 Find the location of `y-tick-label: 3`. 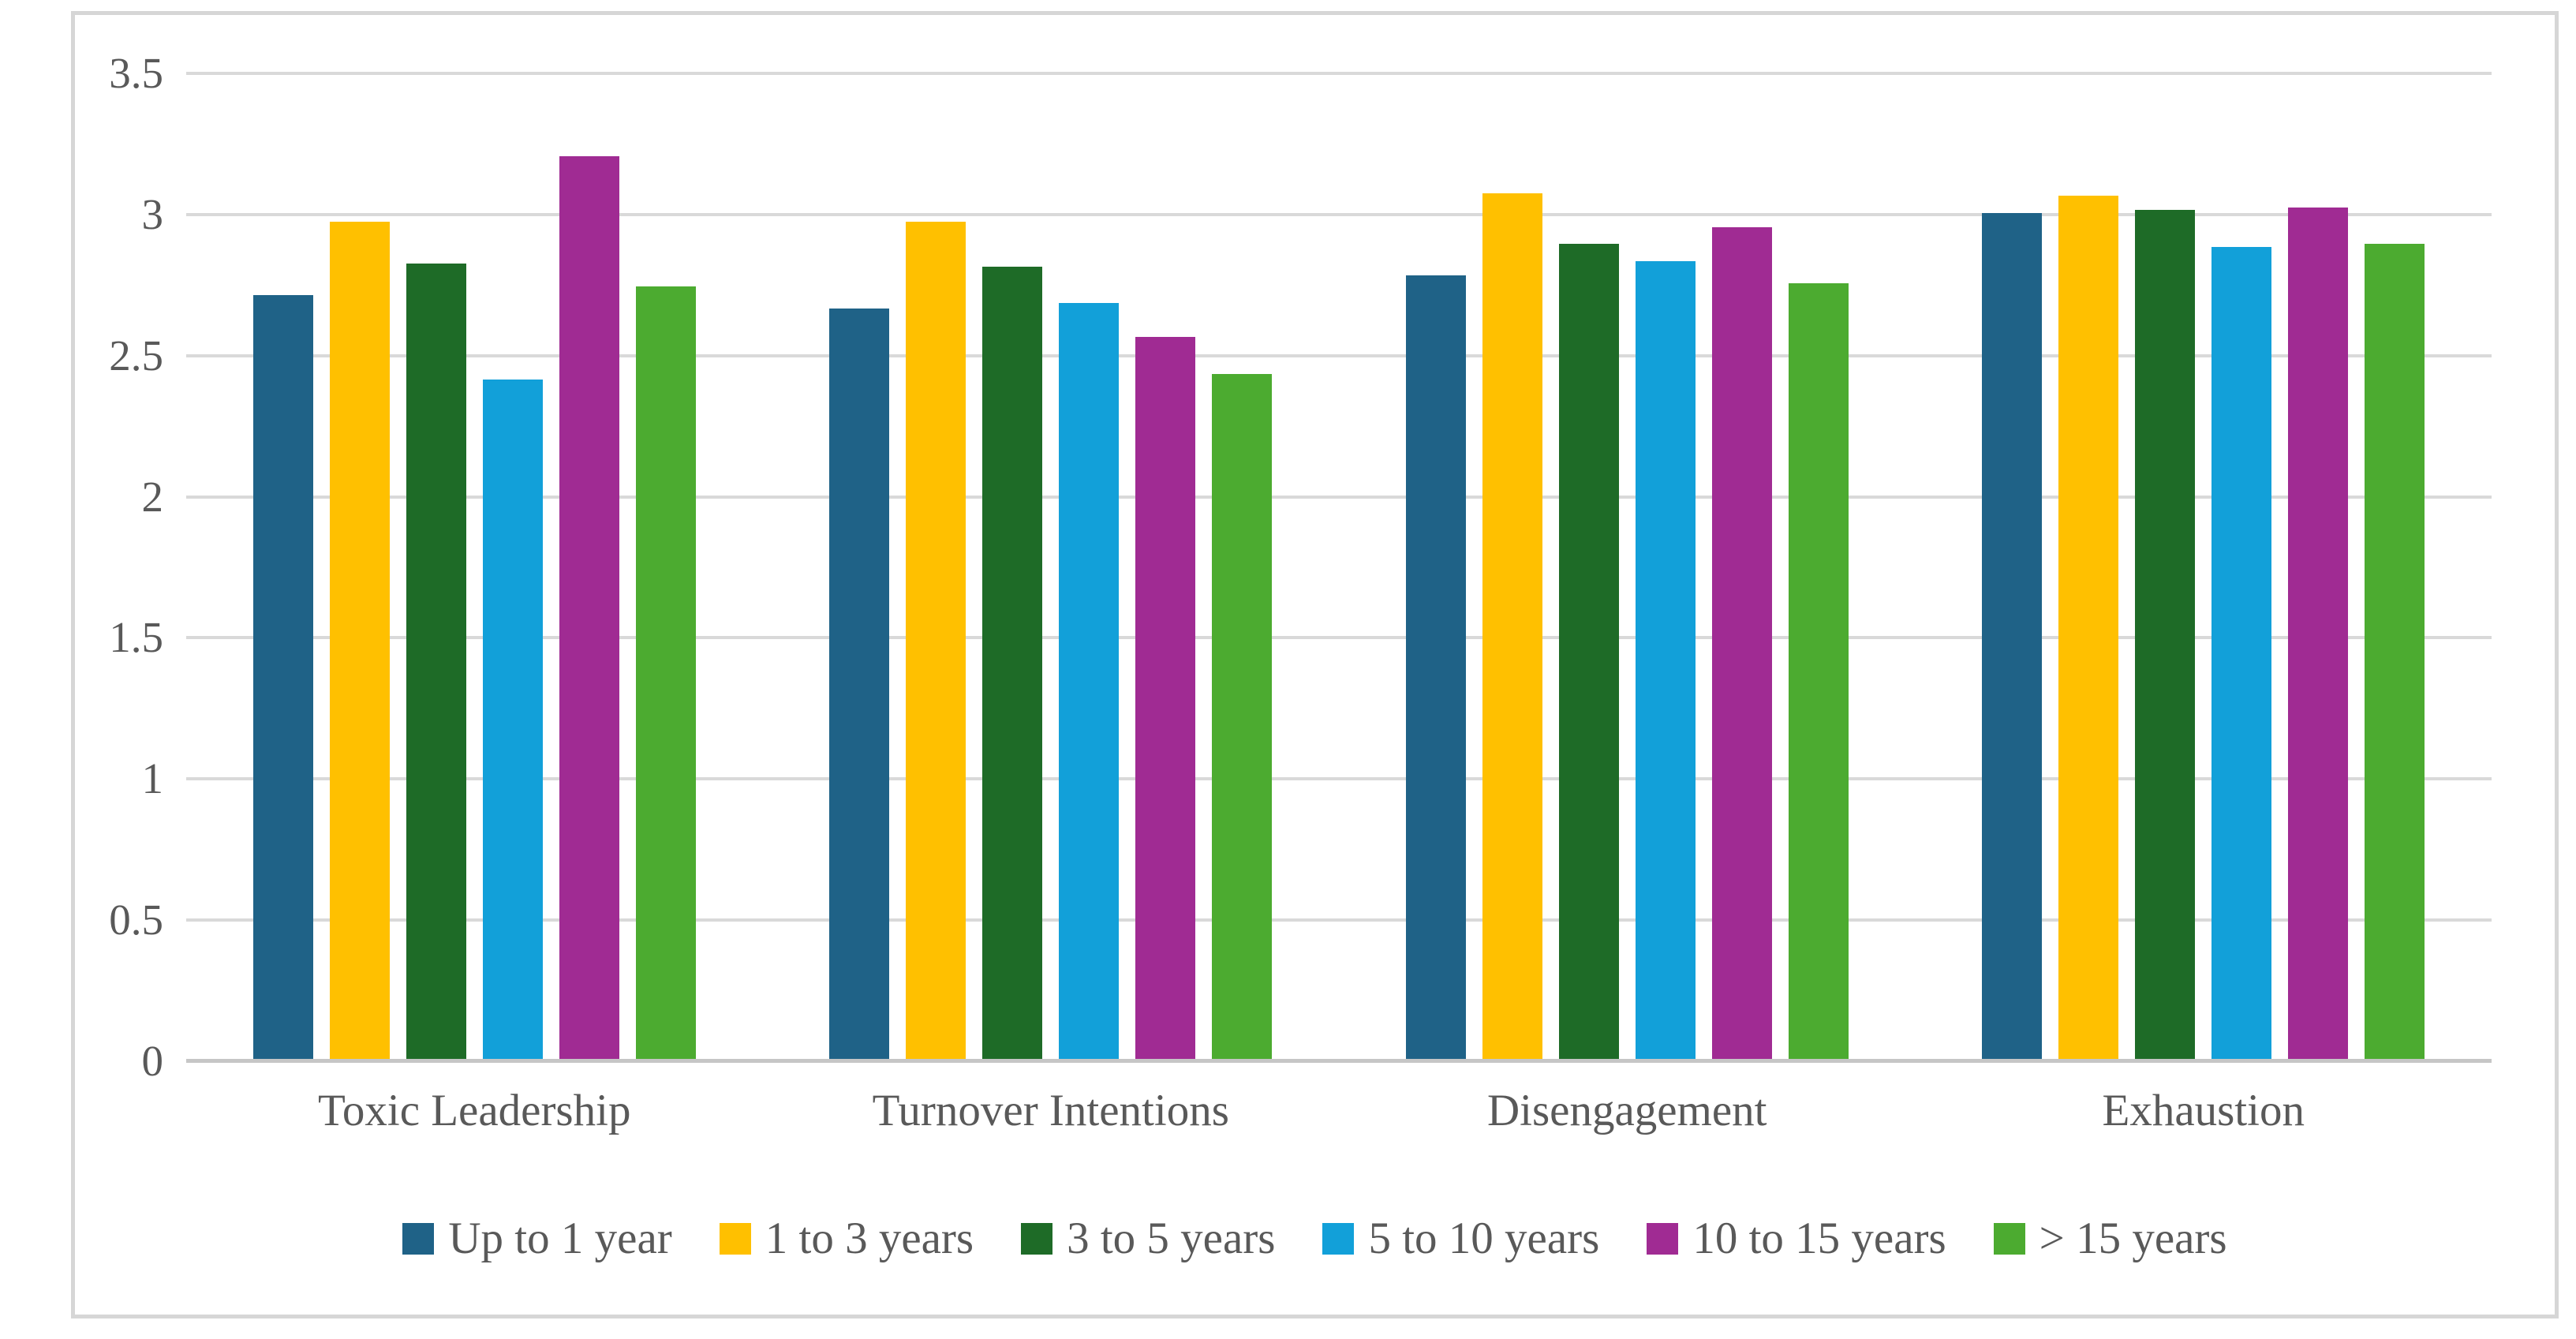

y-tick-label: 3 is located at coordinates (152, 213).